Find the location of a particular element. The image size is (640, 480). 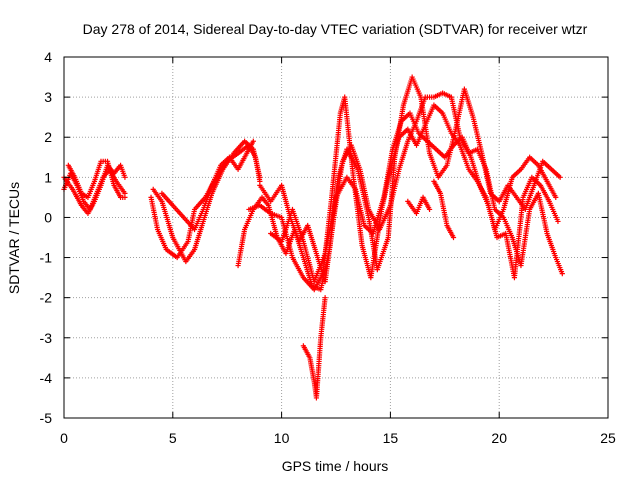

x-tick-labels: 0 5 10 15 20 25 is located at coordinates (338, 438).